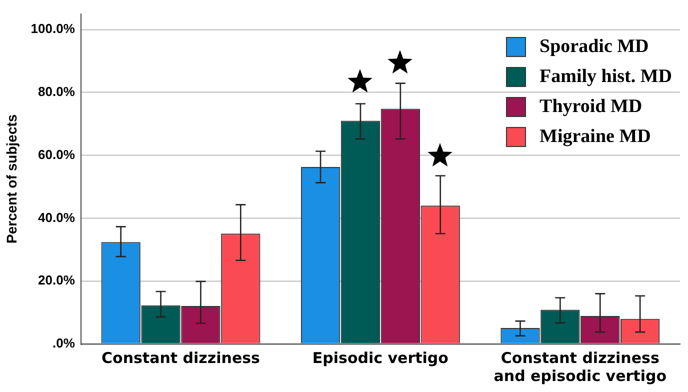  What do you see at coordinates (606, 77) in the screenshot?
I see `legend-label: Family hist. MD` at bounding box center [606, 77].